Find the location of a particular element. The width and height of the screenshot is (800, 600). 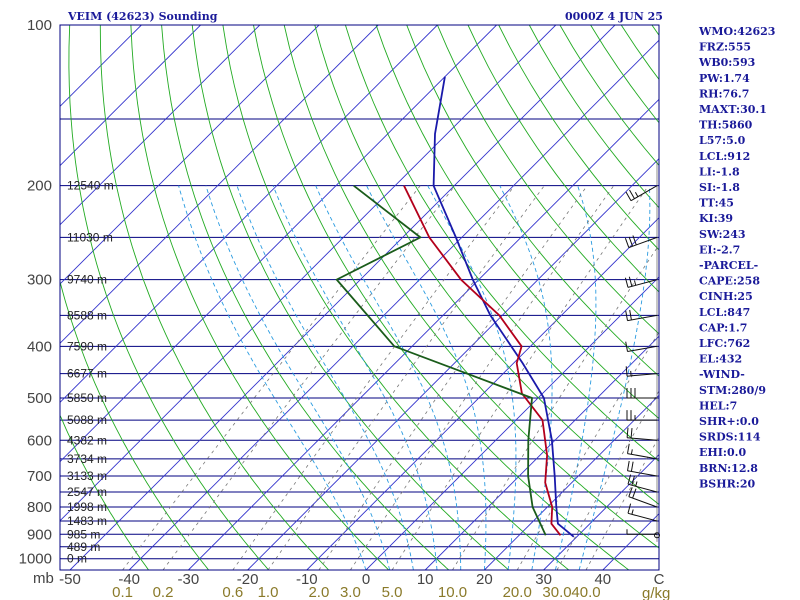

index-item: EI:-2.7 is located at coordinates (719, 249).